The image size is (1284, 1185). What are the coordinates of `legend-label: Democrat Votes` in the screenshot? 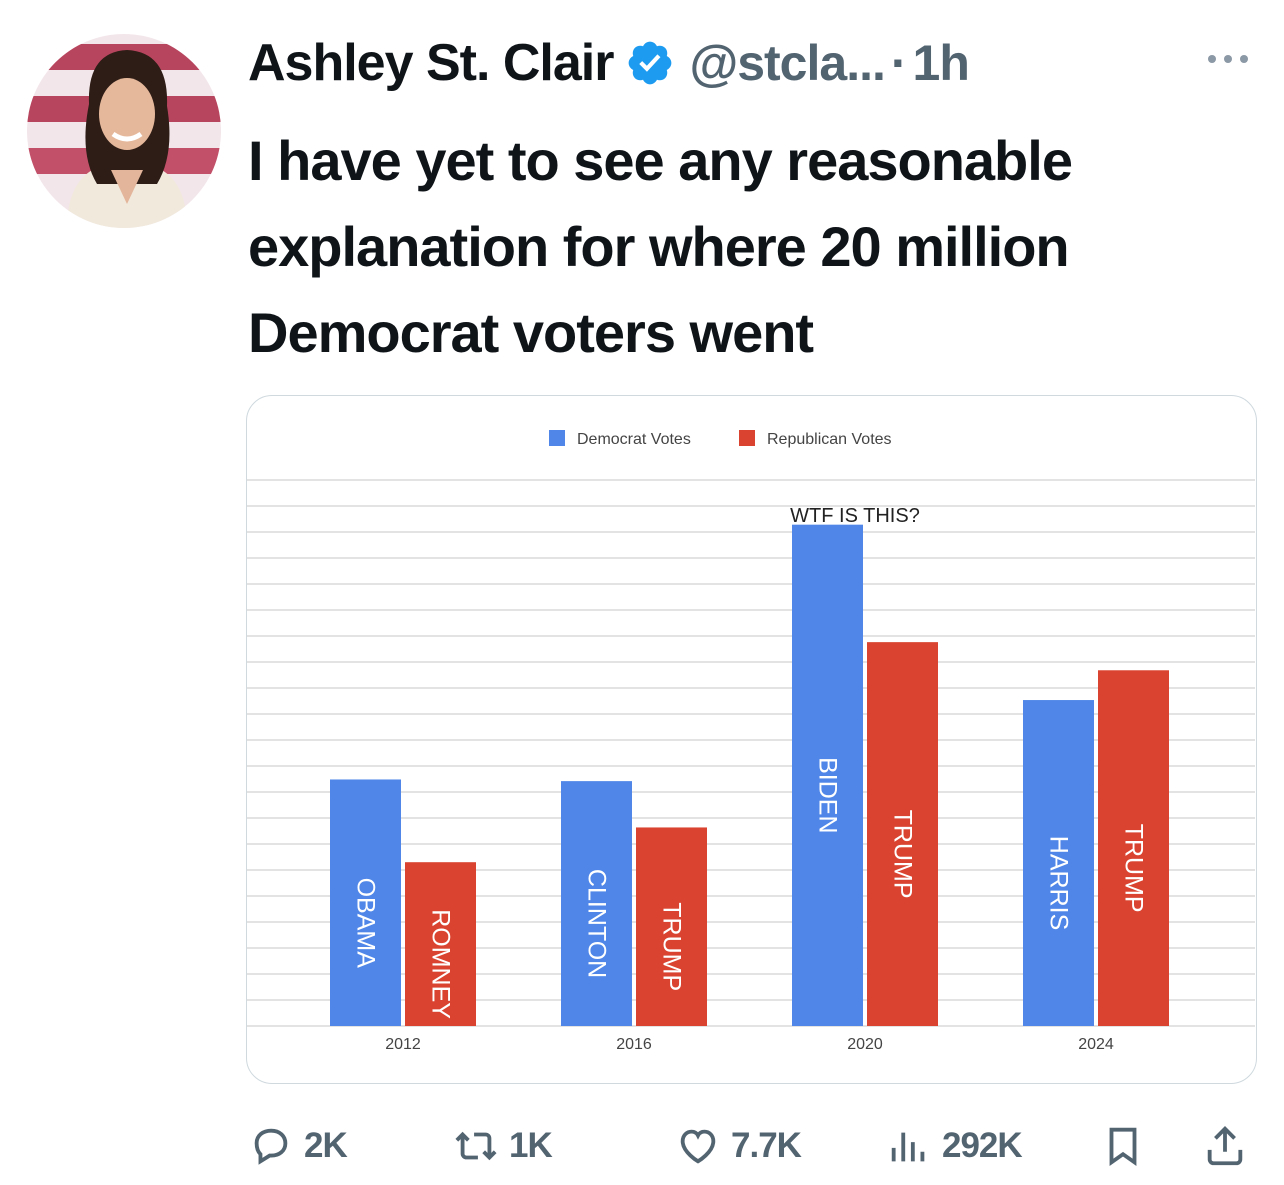 It's located at (634, 439).